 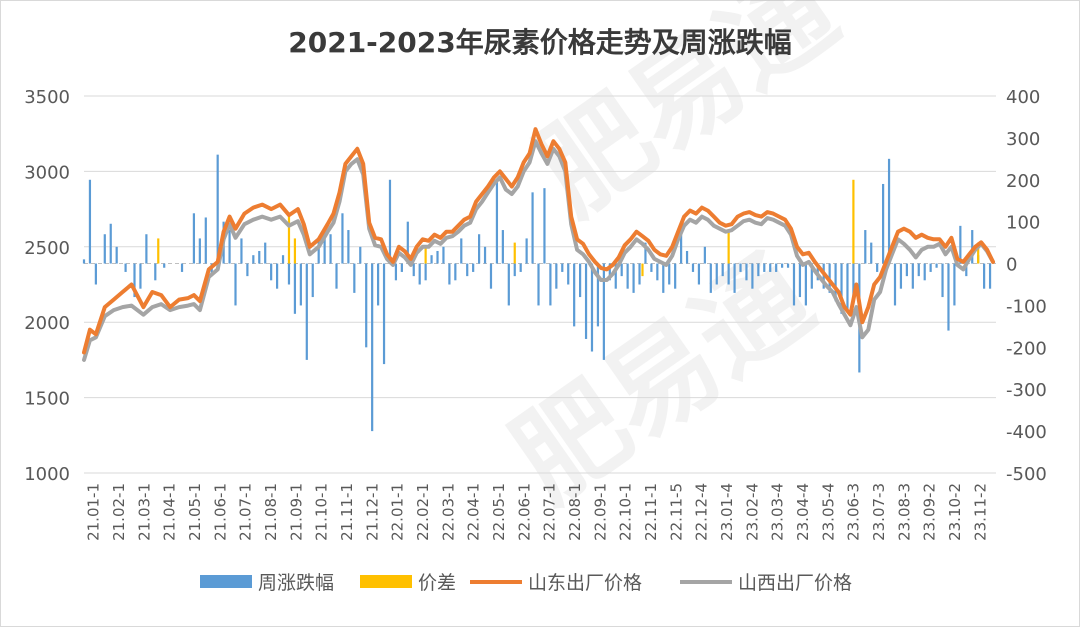 I want to click on left-tick-label: 3500, so click(x=47, y=97).